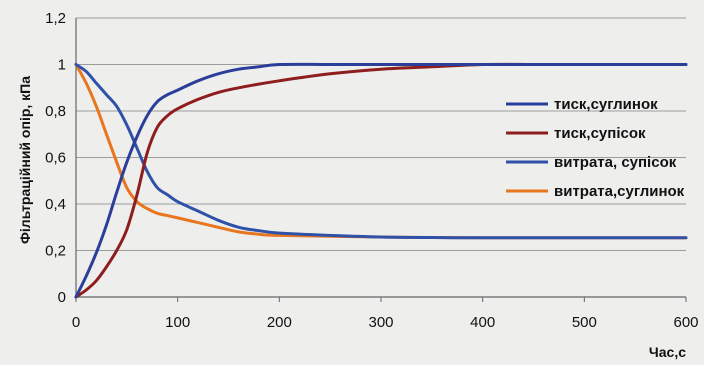 This screenshot has height=365, width=704. I want to click on x-axis-title: Час,с, so click(667, 352).